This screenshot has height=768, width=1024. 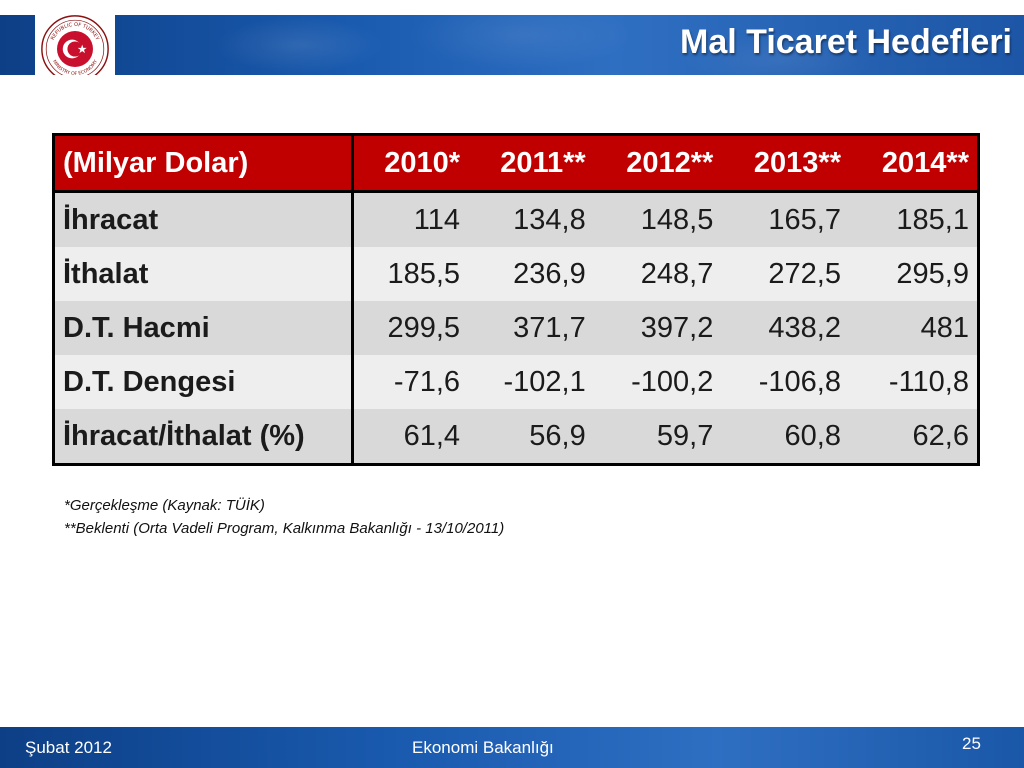 I want to click on table-cell: 114, so click(x=410, y=219).